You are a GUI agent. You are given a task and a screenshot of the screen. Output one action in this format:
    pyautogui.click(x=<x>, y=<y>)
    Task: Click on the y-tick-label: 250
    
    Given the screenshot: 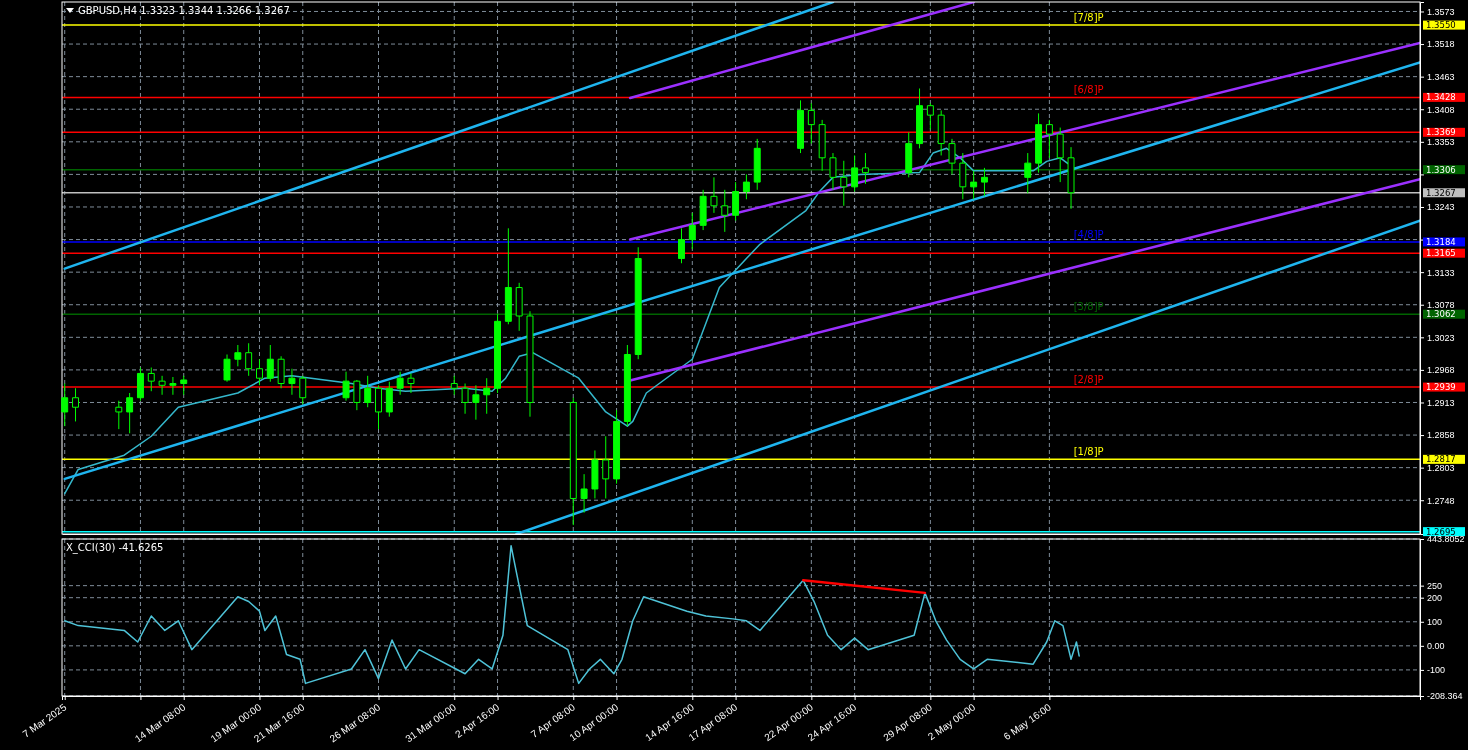 What is the action you would take?
    pyautogui.click(x=1435, y=586)
    